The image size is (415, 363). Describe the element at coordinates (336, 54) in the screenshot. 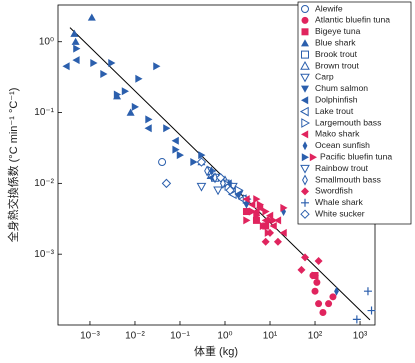

I see `legend-label: Brook trout` at that location.